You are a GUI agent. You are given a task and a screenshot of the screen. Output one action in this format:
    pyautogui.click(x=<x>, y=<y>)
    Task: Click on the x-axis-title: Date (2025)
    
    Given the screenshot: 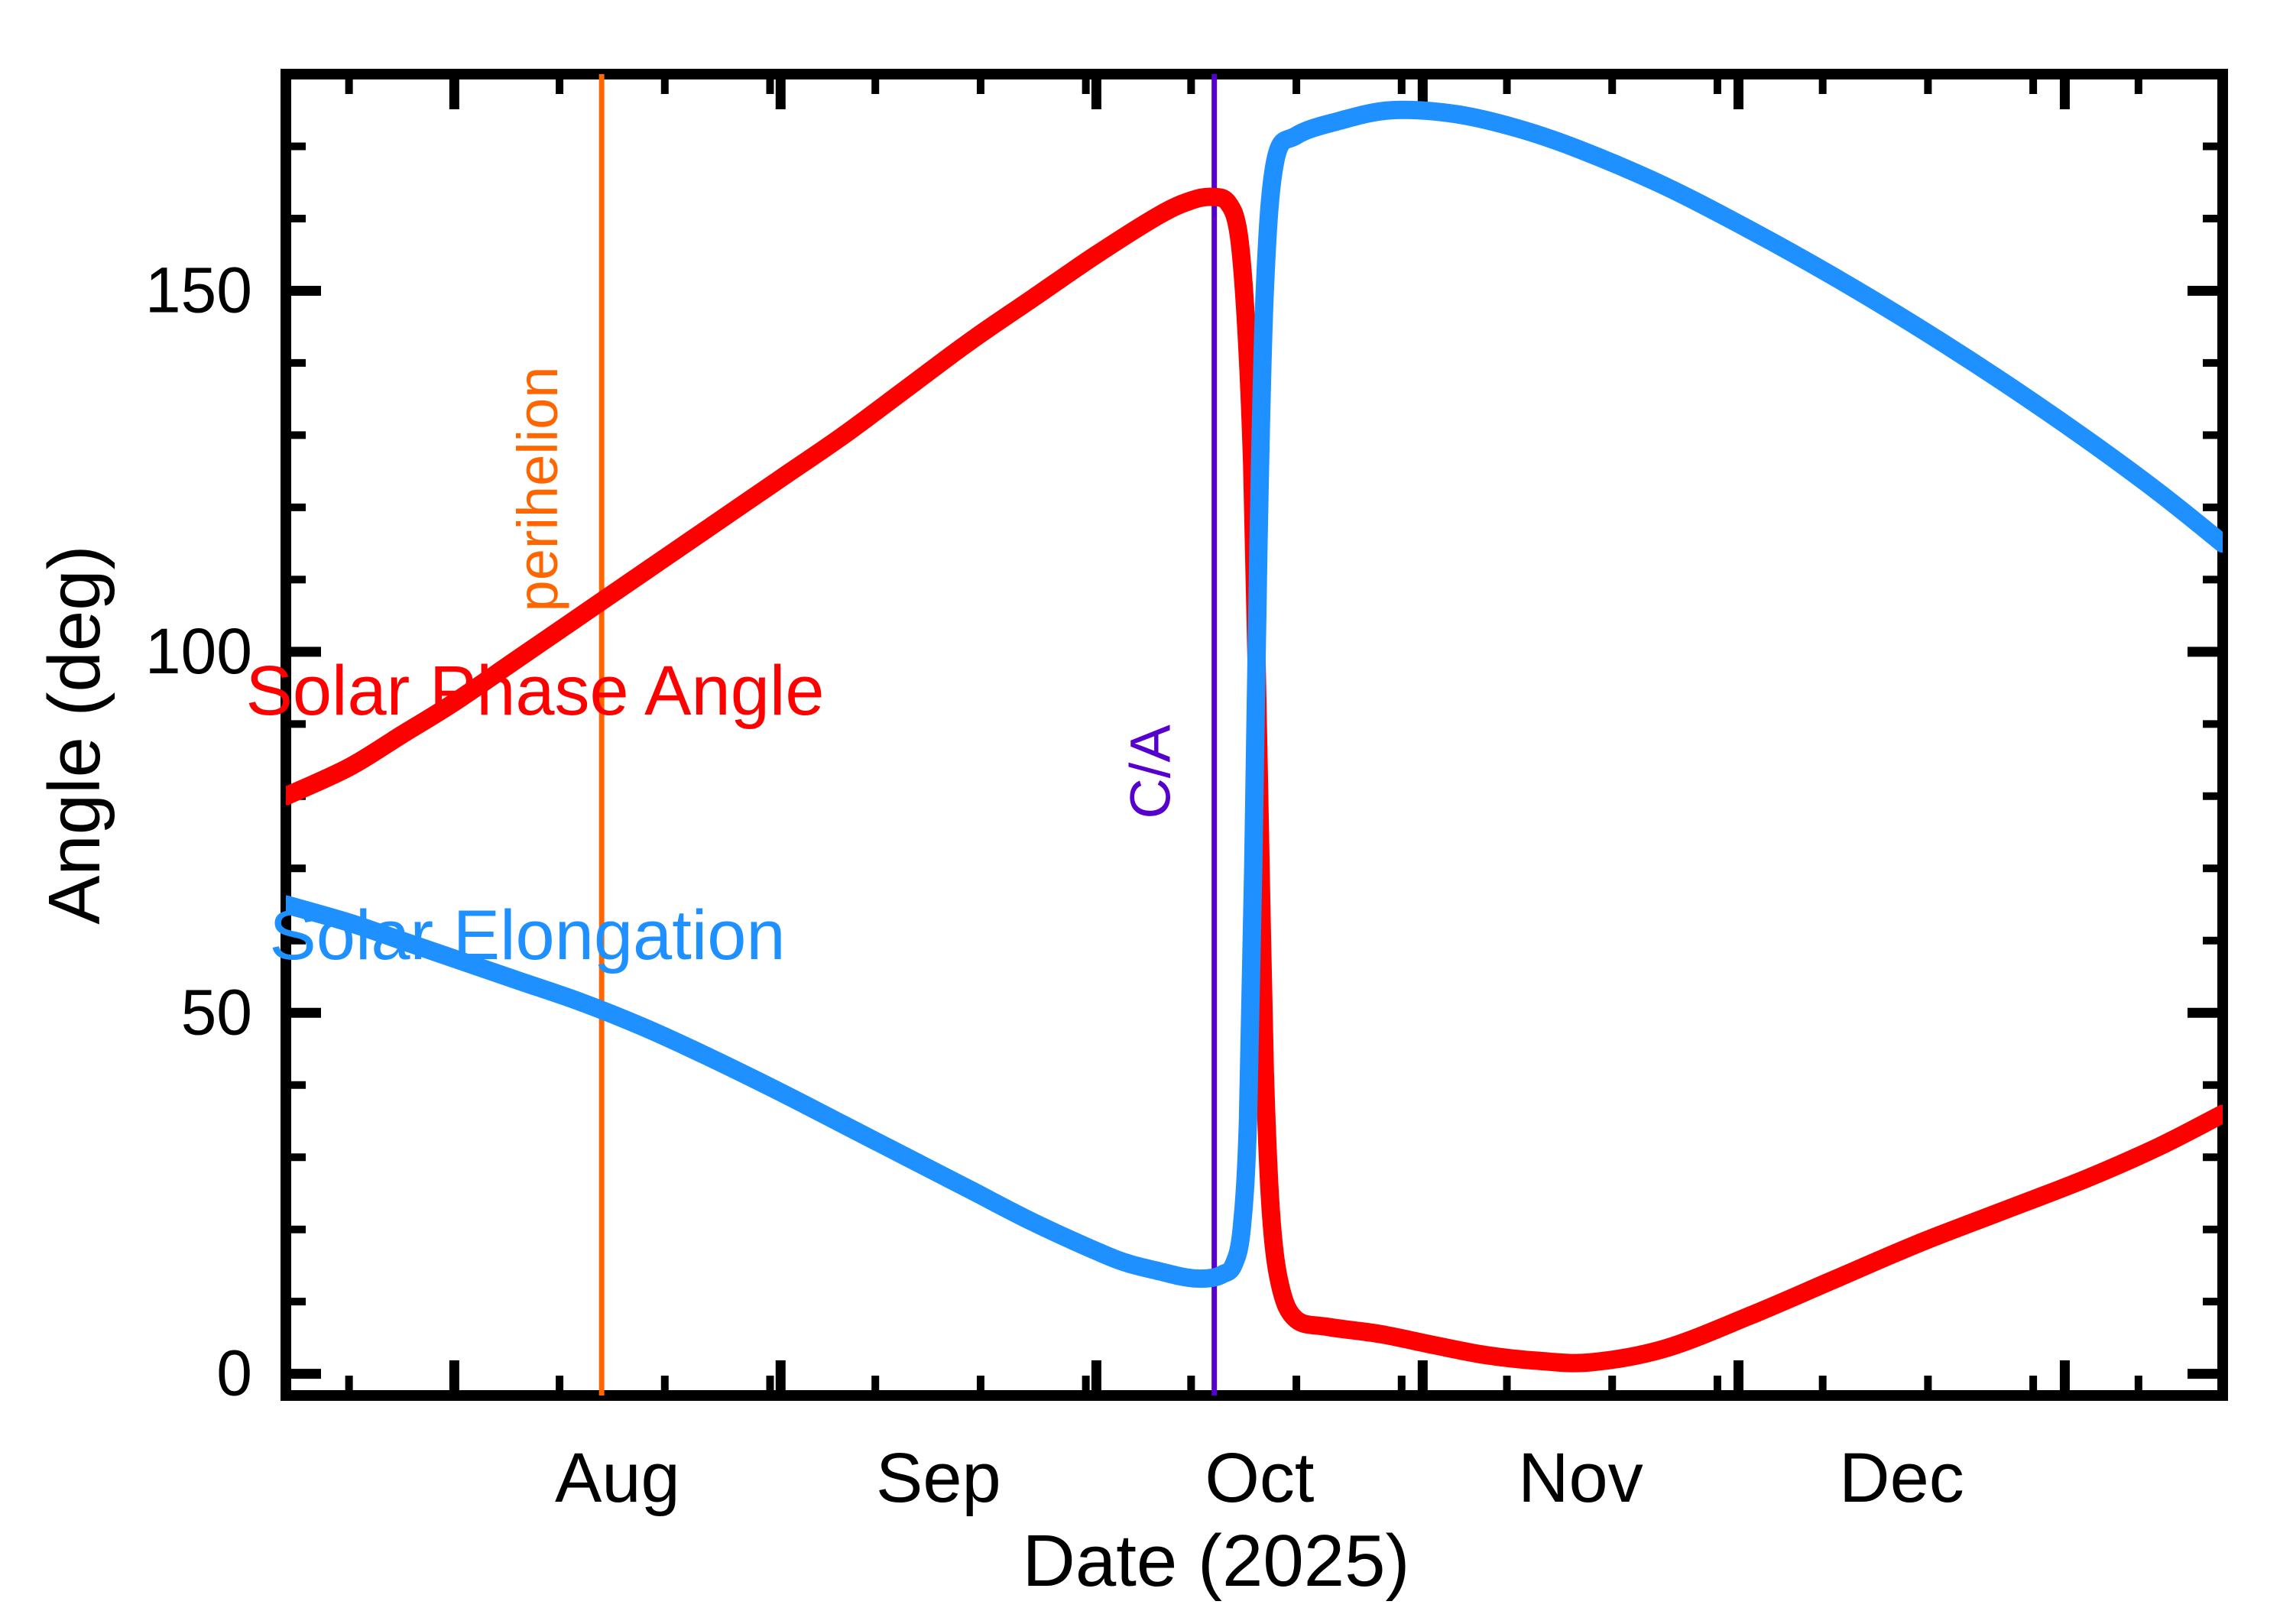 What is the action you would take?
    pyautogui.click(x=1216, y=1561)
    